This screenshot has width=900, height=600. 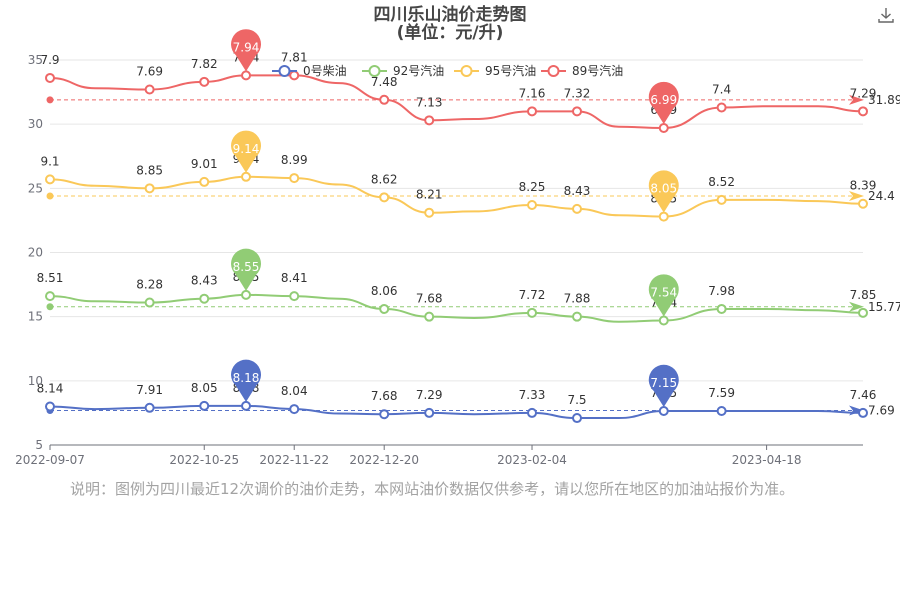 I want to click on data-label-0-8: 7.5, so click(x=576, y=400).